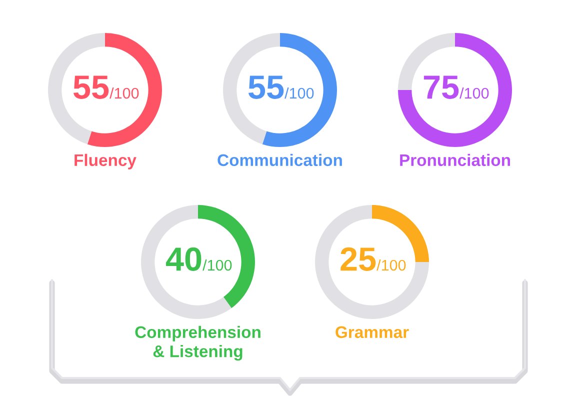 This screenshot has height=396, width=580. I want to click on text: Comprehension & Listening, so click(197, 343).